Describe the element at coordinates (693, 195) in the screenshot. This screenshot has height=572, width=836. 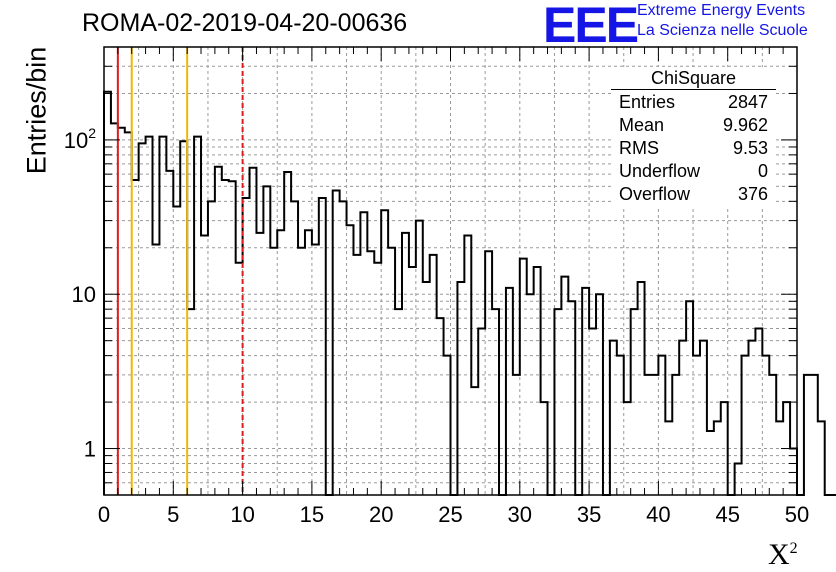
I see `stat-row-overflow: Overflow 376` at that location.